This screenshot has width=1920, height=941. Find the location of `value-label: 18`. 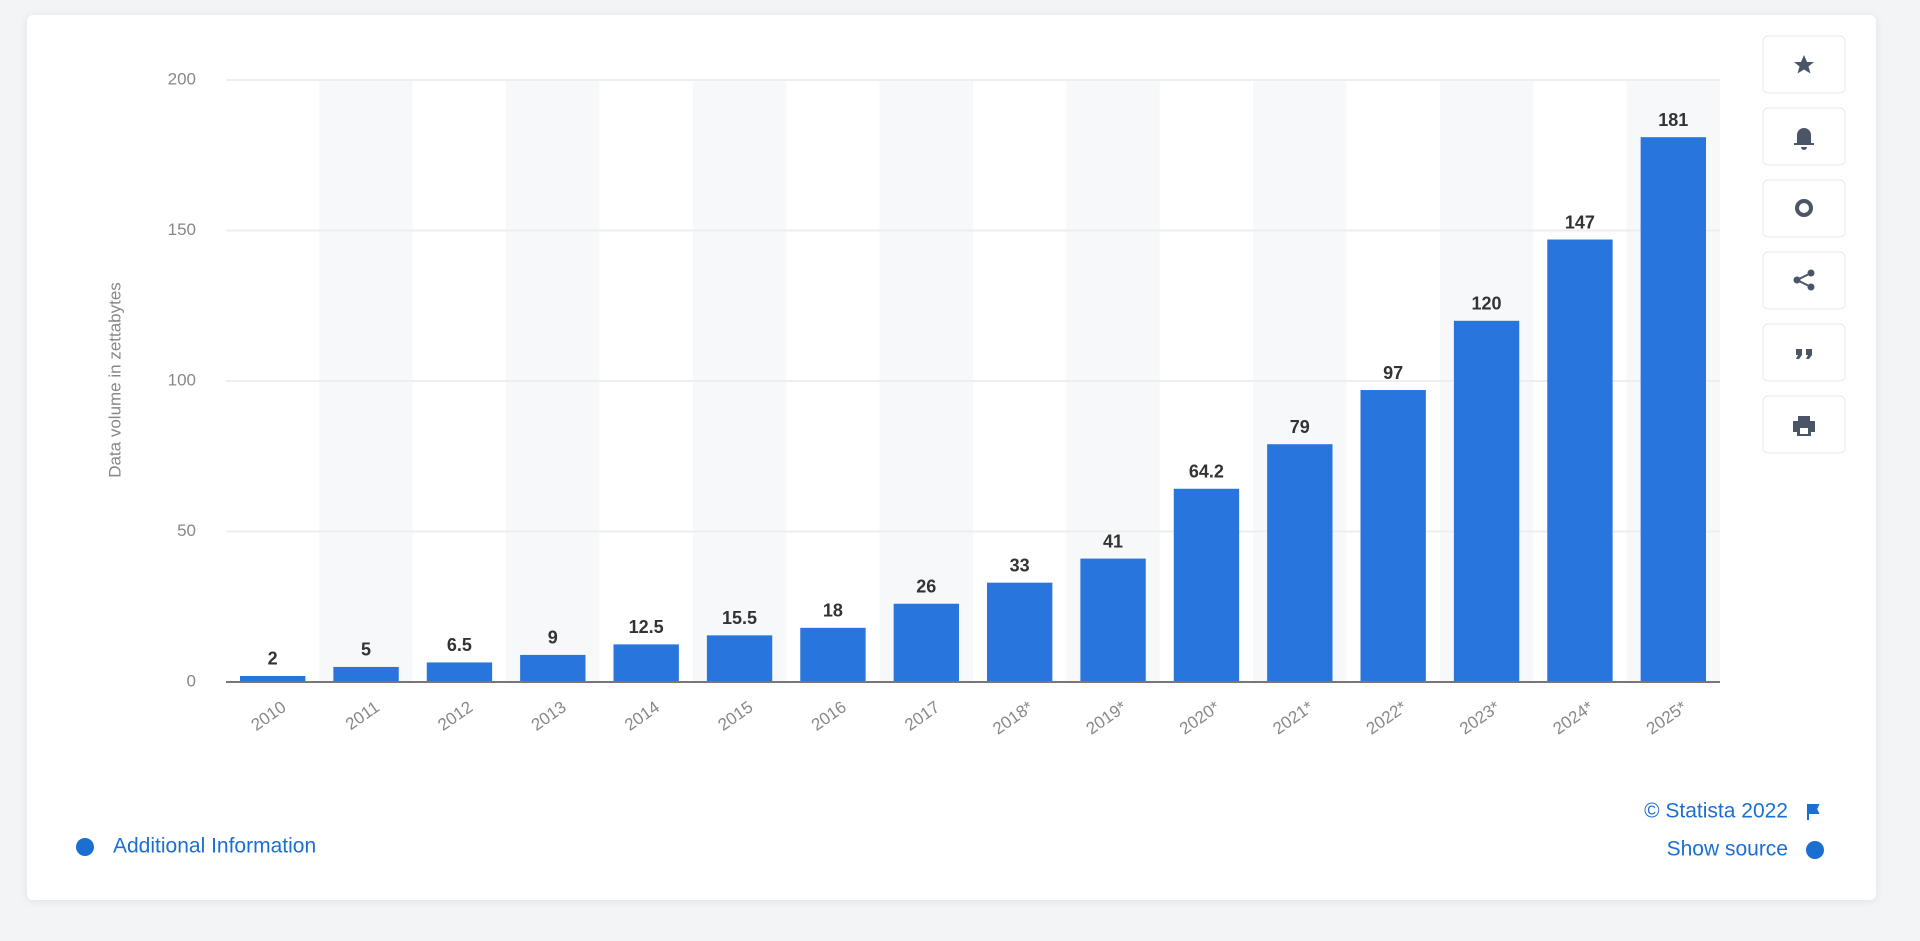

value-label: 18 is located at coordinates (833, 611).